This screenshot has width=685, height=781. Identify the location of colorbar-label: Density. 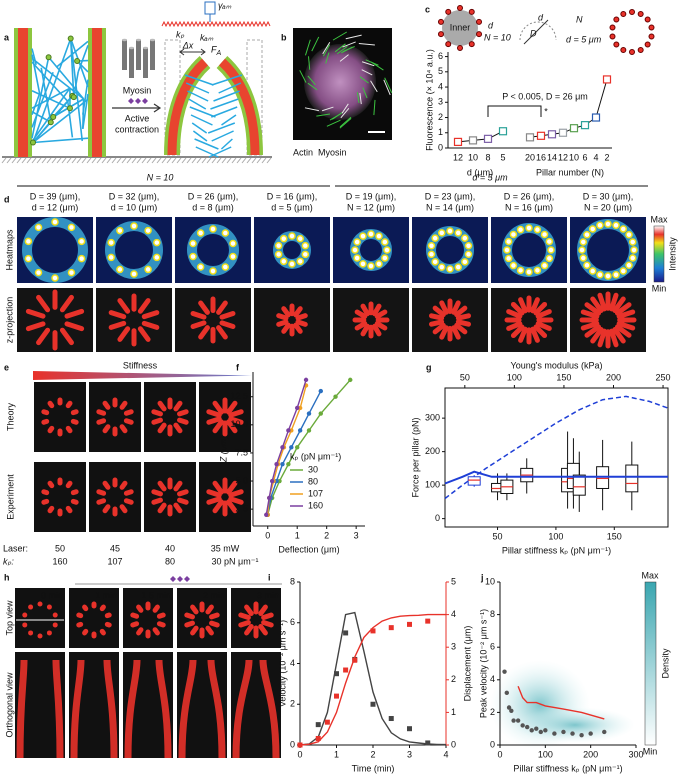
(665, 663).